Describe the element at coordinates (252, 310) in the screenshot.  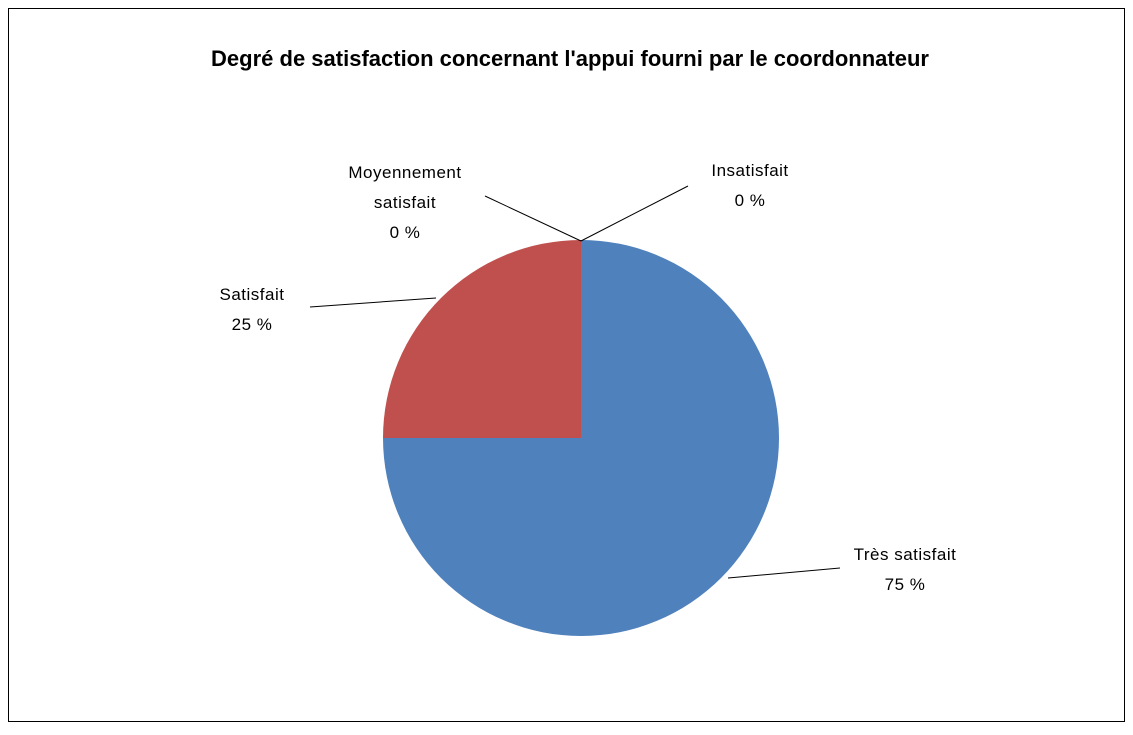
I see `data-label: Satisfait 25 %` at that location.